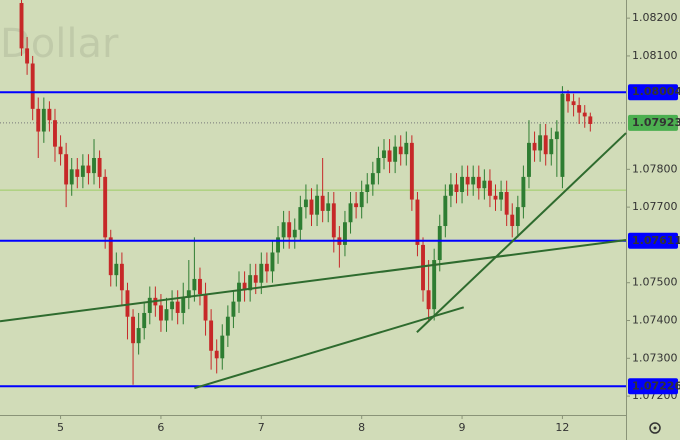 Image resolution: width=680 pixels, height=440 pixels. I want to click on level-label-box, so click(653, 92).